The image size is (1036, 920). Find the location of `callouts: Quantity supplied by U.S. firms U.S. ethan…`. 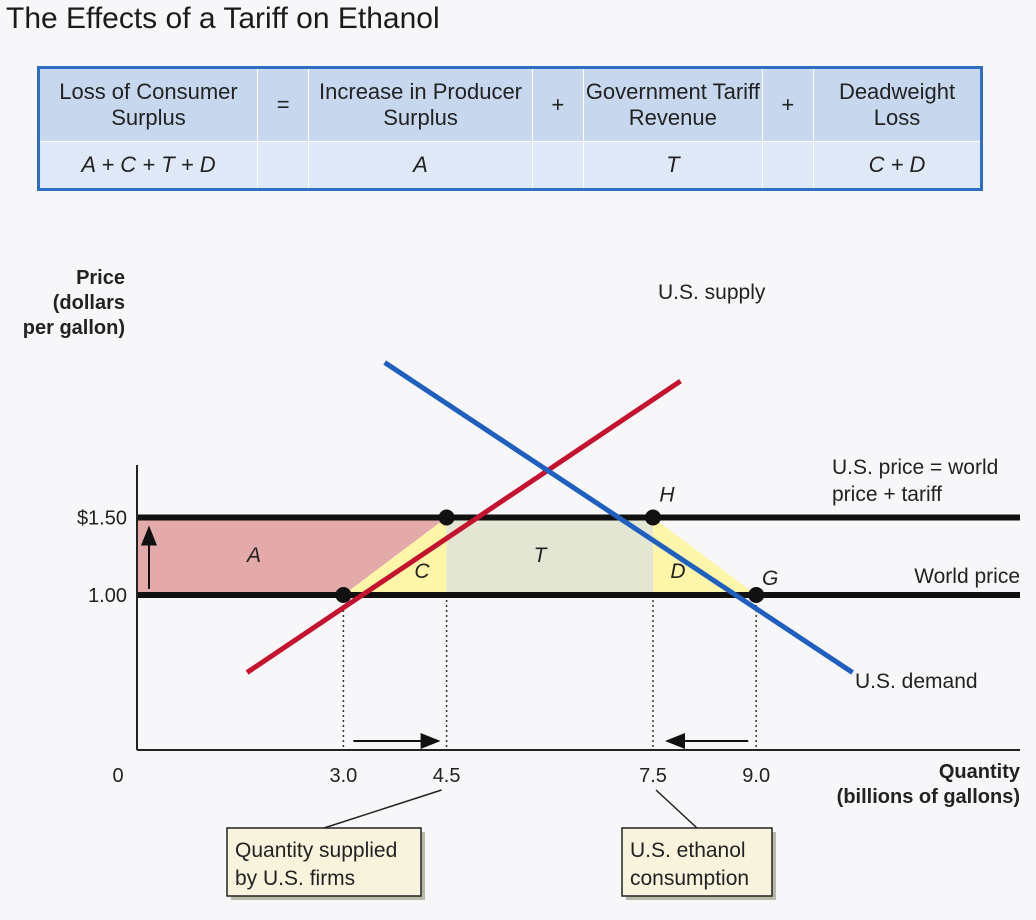

callouts: Quantity supplied by U.S. firms U.S. ethan… is located at coordinates (501, 844).